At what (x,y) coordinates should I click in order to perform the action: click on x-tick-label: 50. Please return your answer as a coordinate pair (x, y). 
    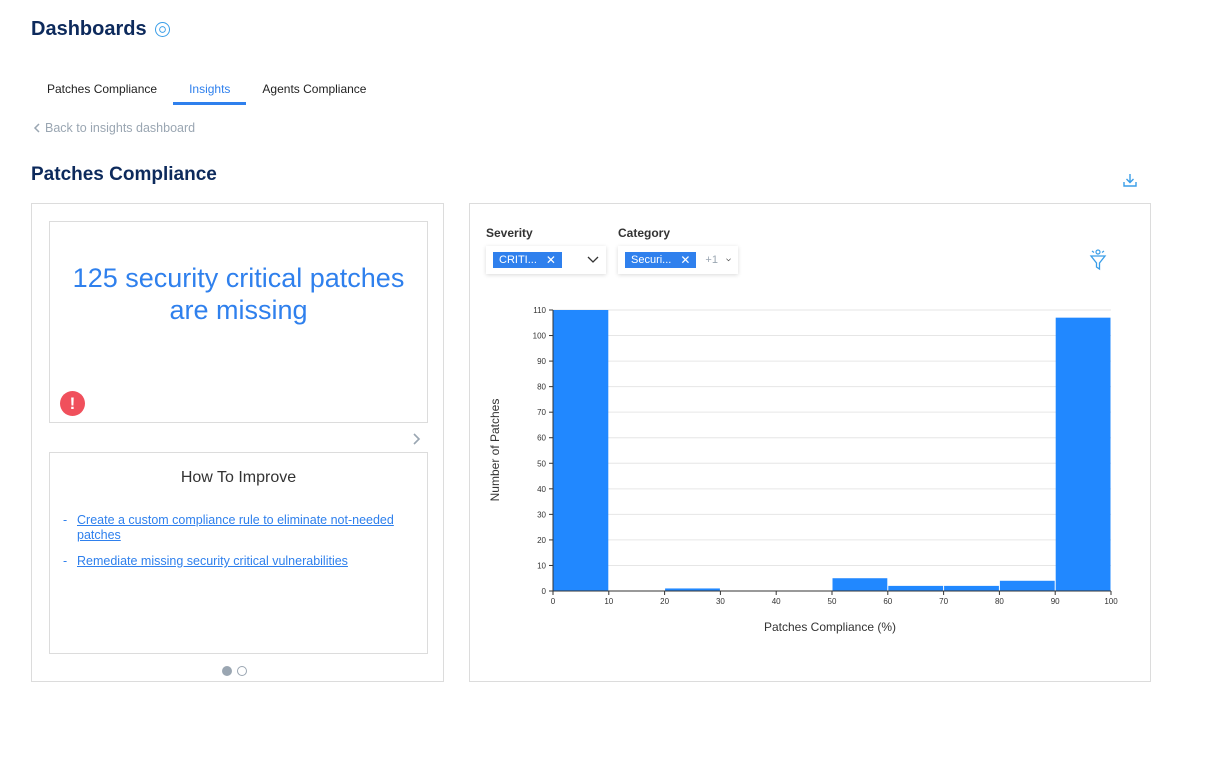
    Looking at the image, I should click on (832, 601).